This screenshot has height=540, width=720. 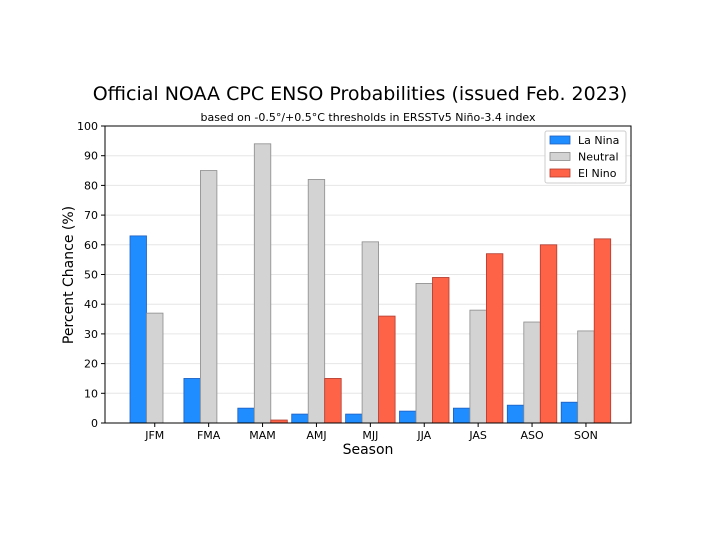 I want to click on bar-la-nina-jfm, so click(x=138, y=329).